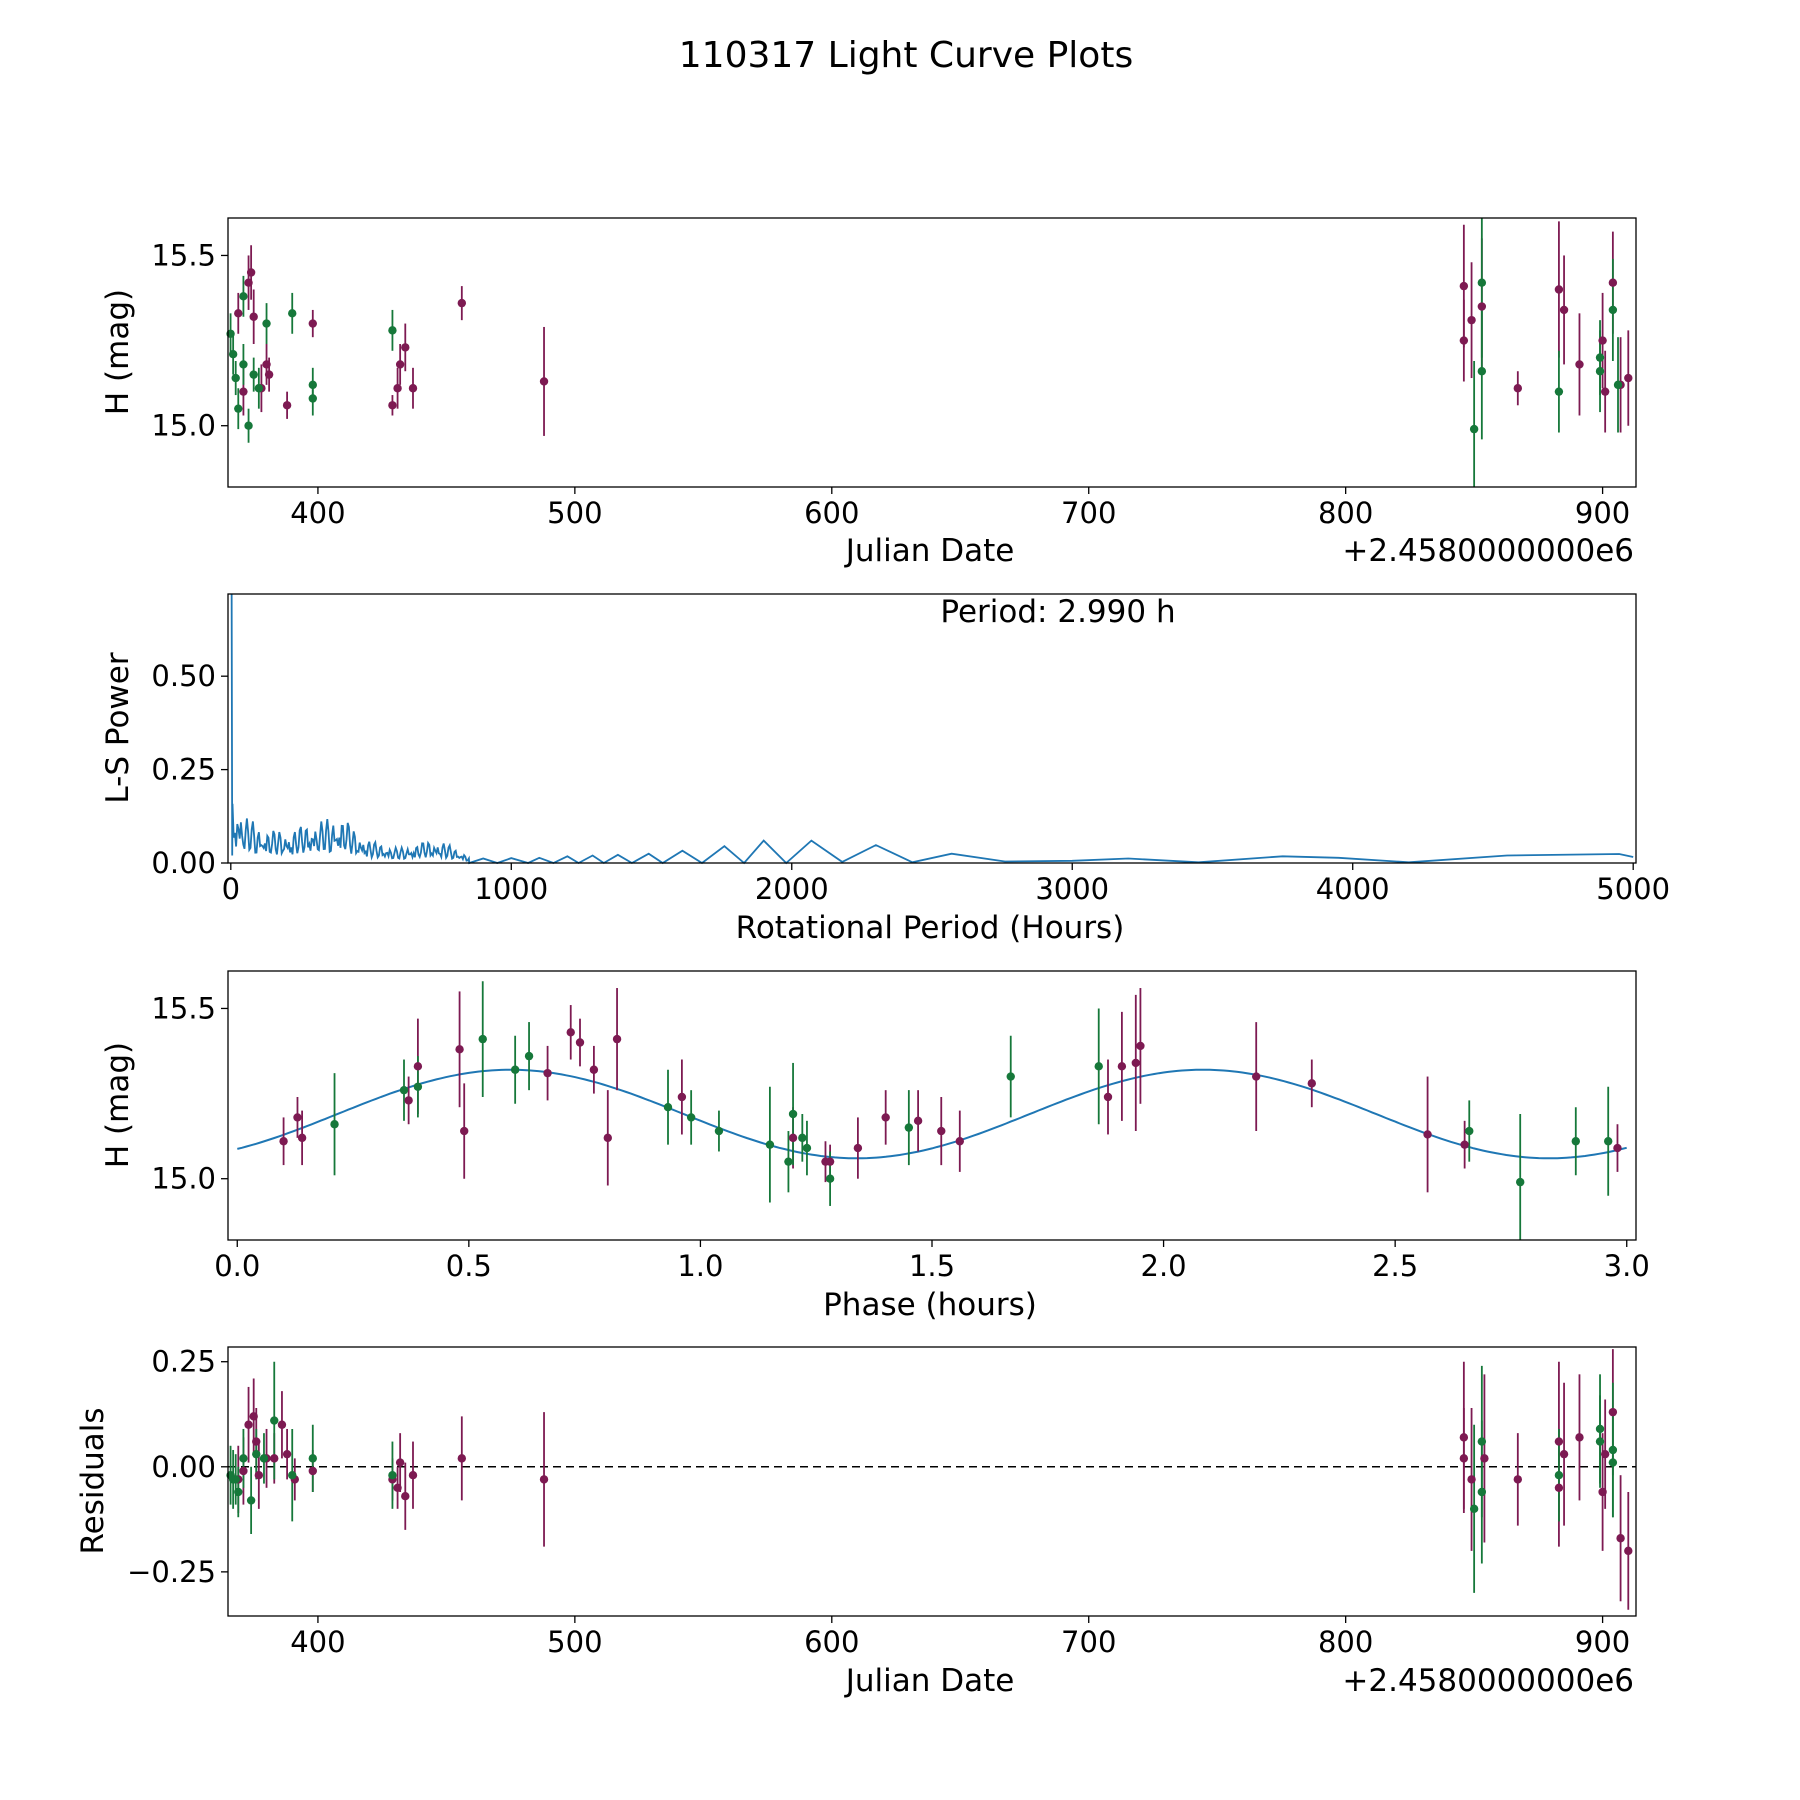 Image resolution: width=1800 pixels, height=1800 pixels. I want to click on periodogram-xtick-label: 3000, so click(1072, 889).